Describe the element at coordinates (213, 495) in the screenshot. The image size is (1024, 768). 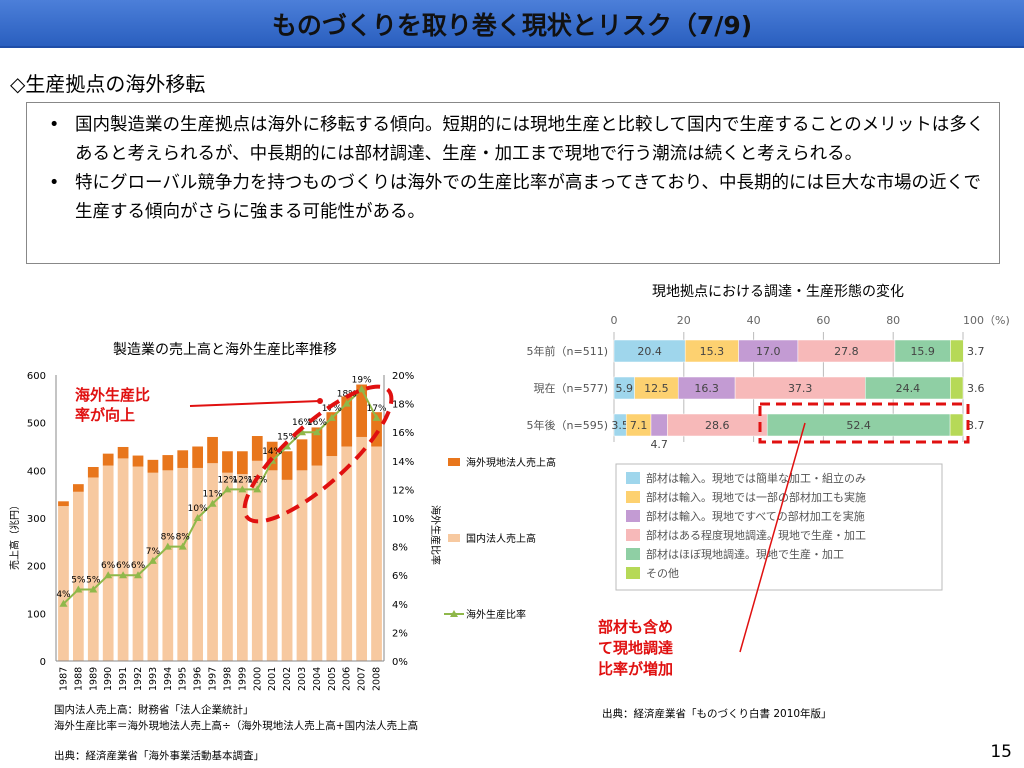
I see `ratio-label-1997: 11%` at that location.